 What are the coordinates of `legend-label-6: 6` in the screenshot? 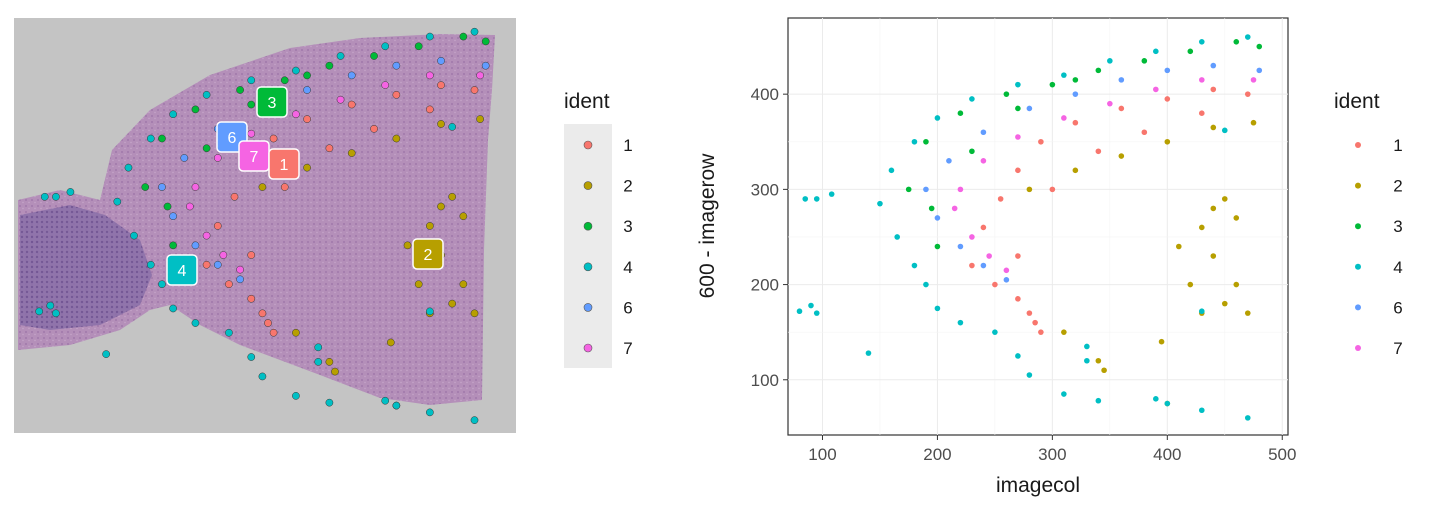 It's located at (1397, 307).